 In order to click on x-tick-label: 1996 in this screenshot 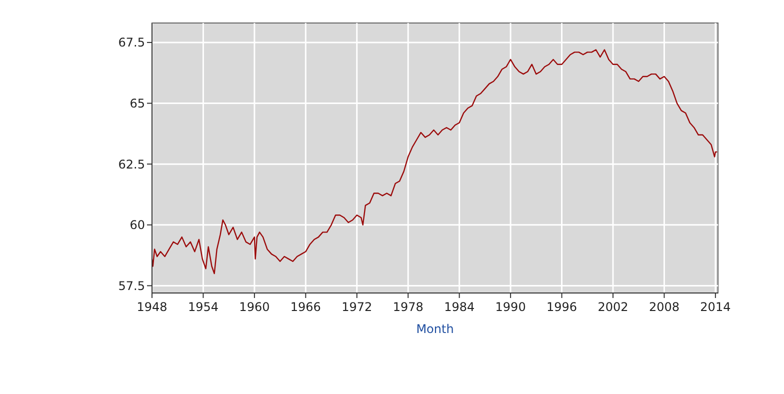, I will do `click(562, 307)`.